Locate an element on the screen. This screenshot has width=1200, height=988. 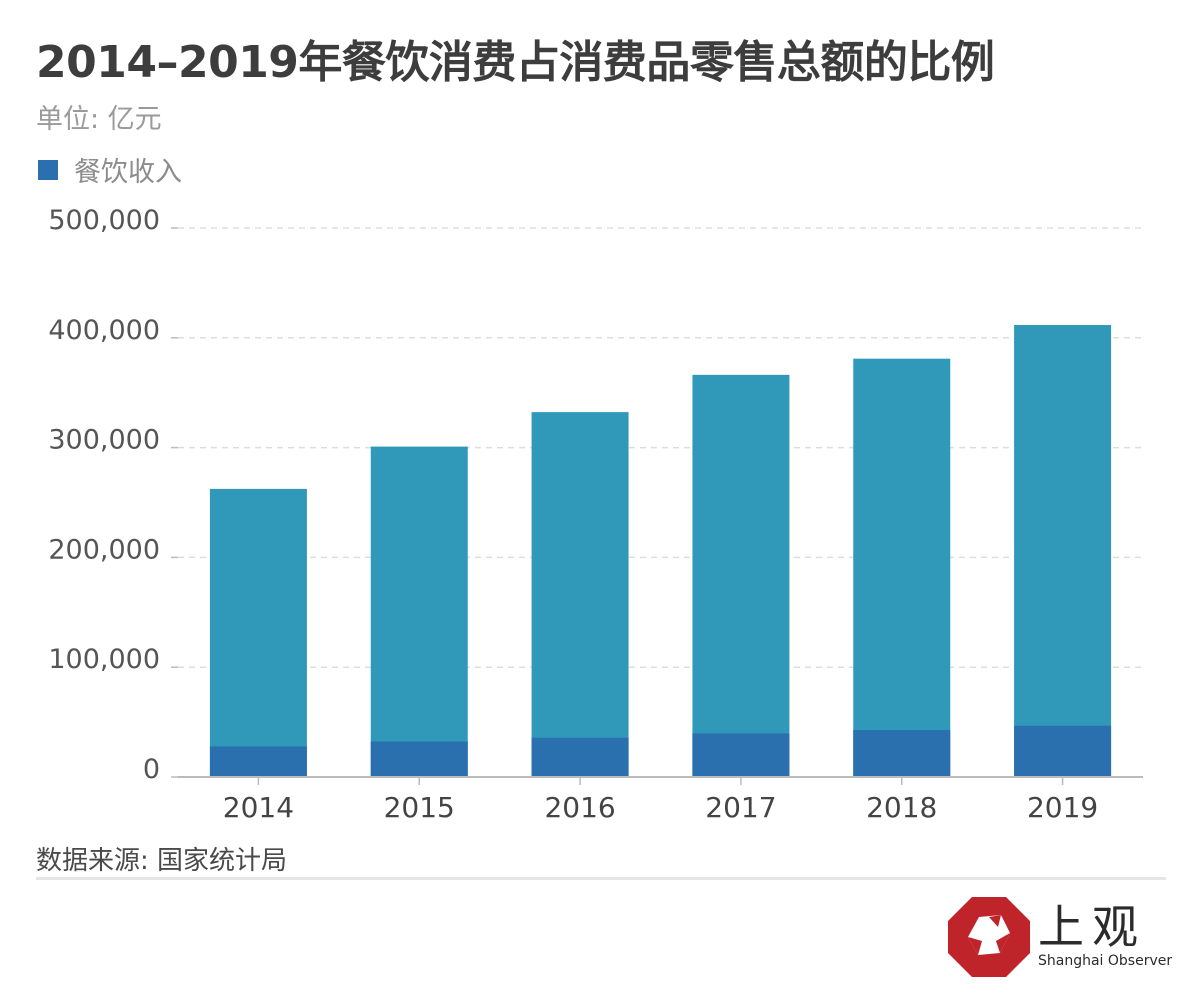
brand: 上观 Shanghai Observer is located at coordinates (1061, 936).